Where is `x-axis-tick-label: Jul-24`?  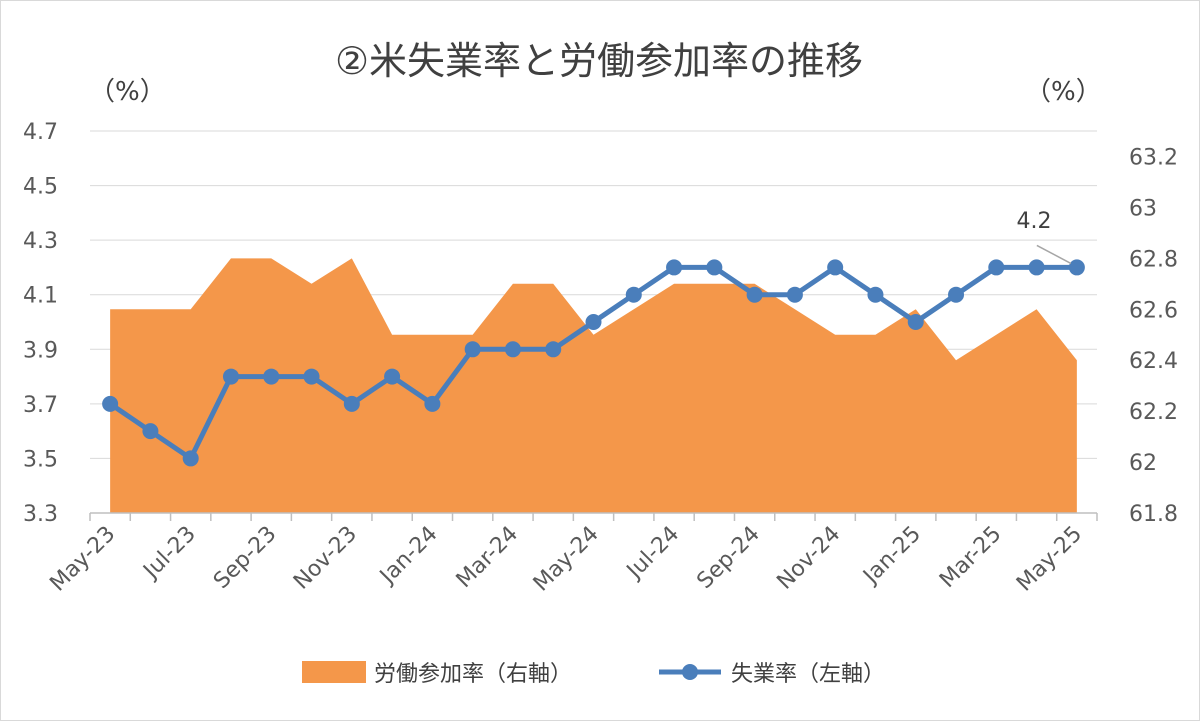 x-axis-tick-label: Jul-24 is located at coordinates (652, 553).